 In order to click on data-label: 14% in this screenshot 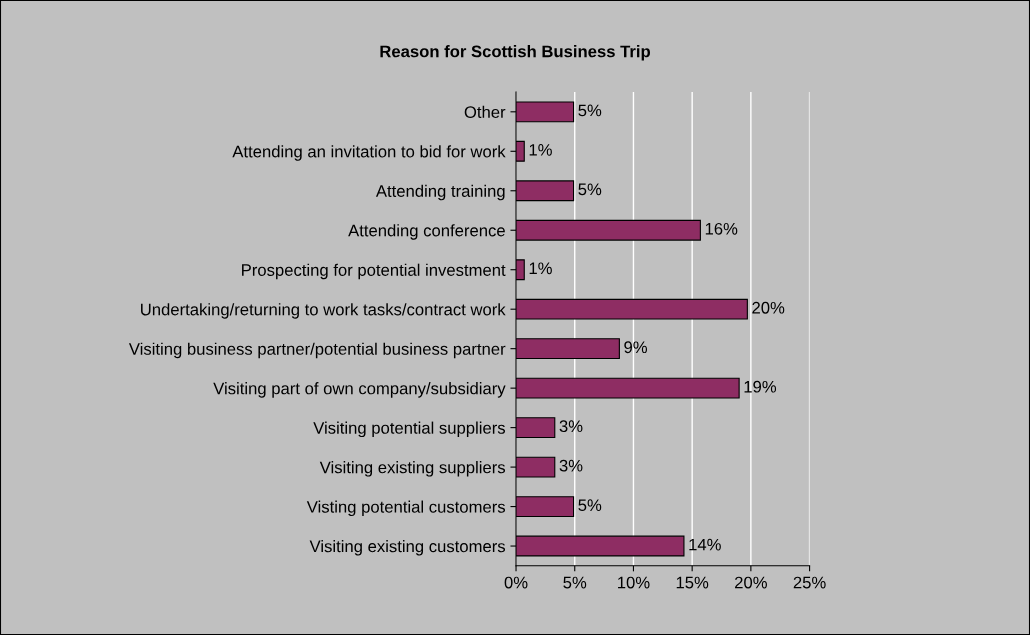, I will do `click(705, 544)`.